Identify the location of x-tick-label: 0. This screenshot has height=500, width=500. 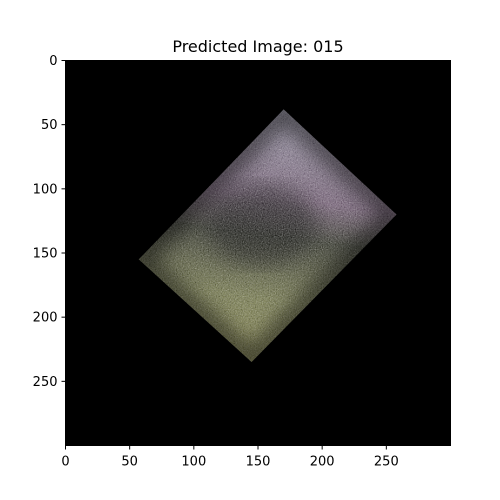
(65, 462).